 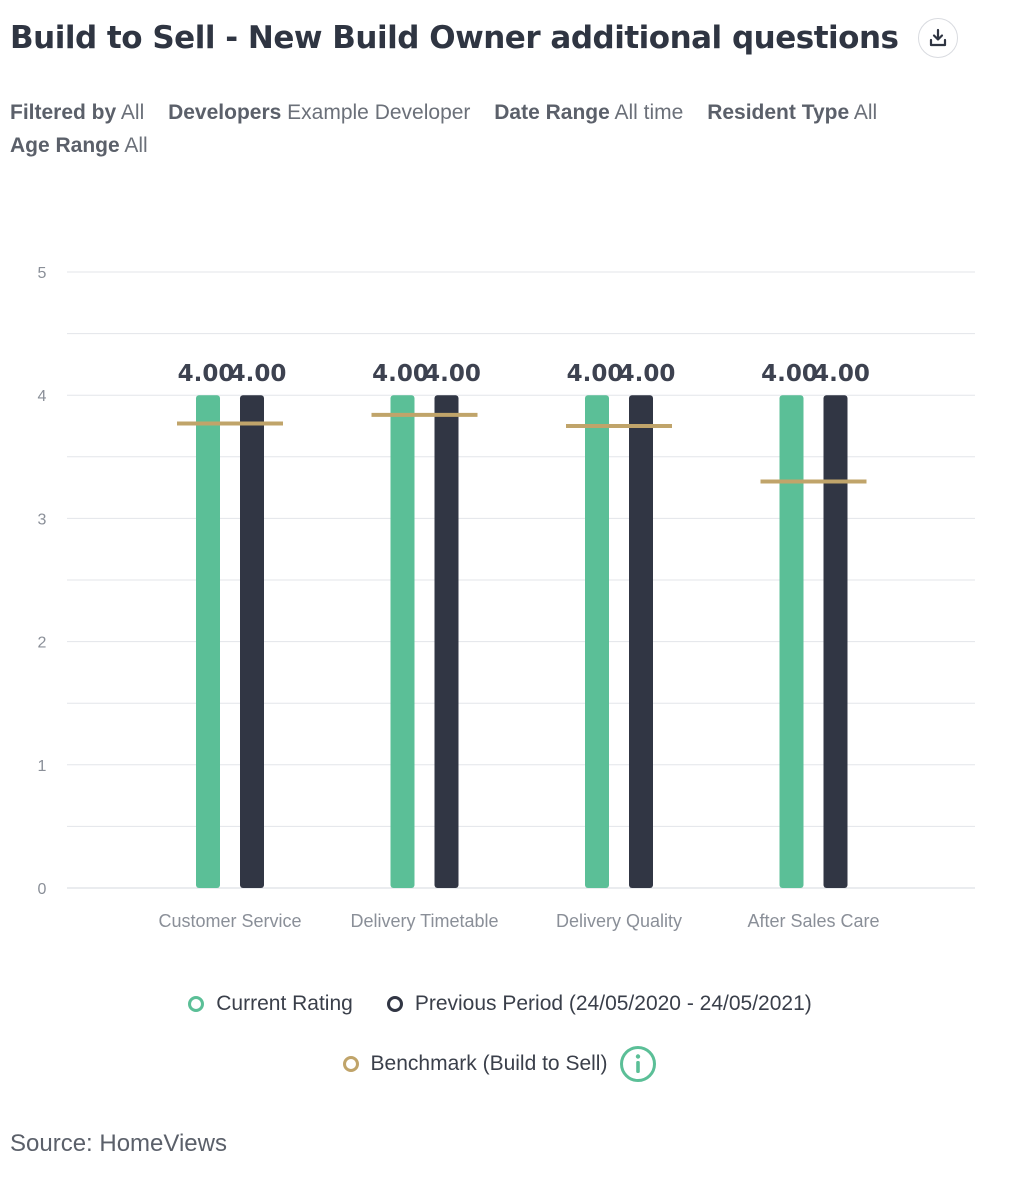 I want to click on filter-date-range: Date Range All time, so click(x=589, y=112).